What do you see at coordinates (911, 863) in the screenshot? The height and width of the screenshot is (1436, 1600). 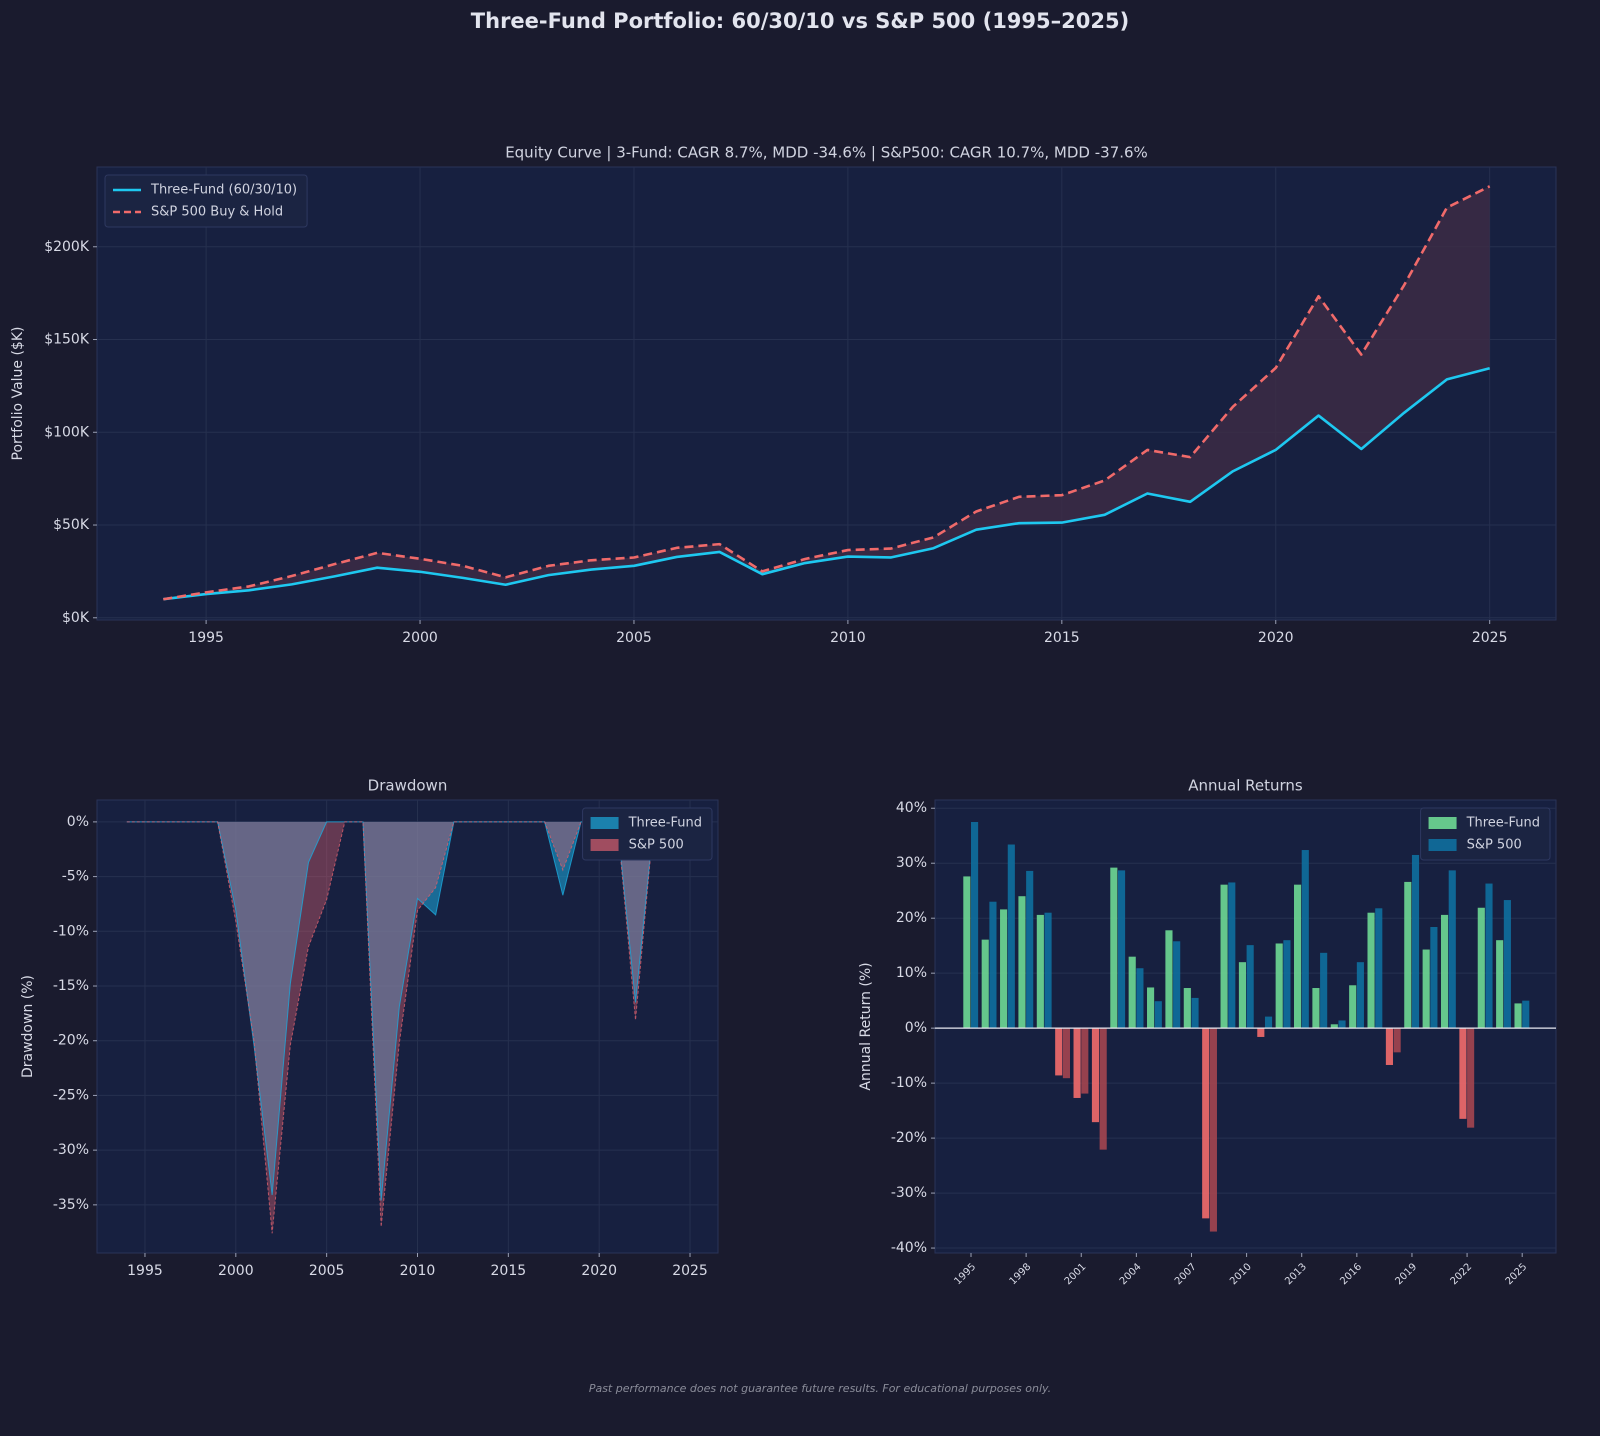 I see `y-tick-label: 30%` at bounding box center [911, 863].